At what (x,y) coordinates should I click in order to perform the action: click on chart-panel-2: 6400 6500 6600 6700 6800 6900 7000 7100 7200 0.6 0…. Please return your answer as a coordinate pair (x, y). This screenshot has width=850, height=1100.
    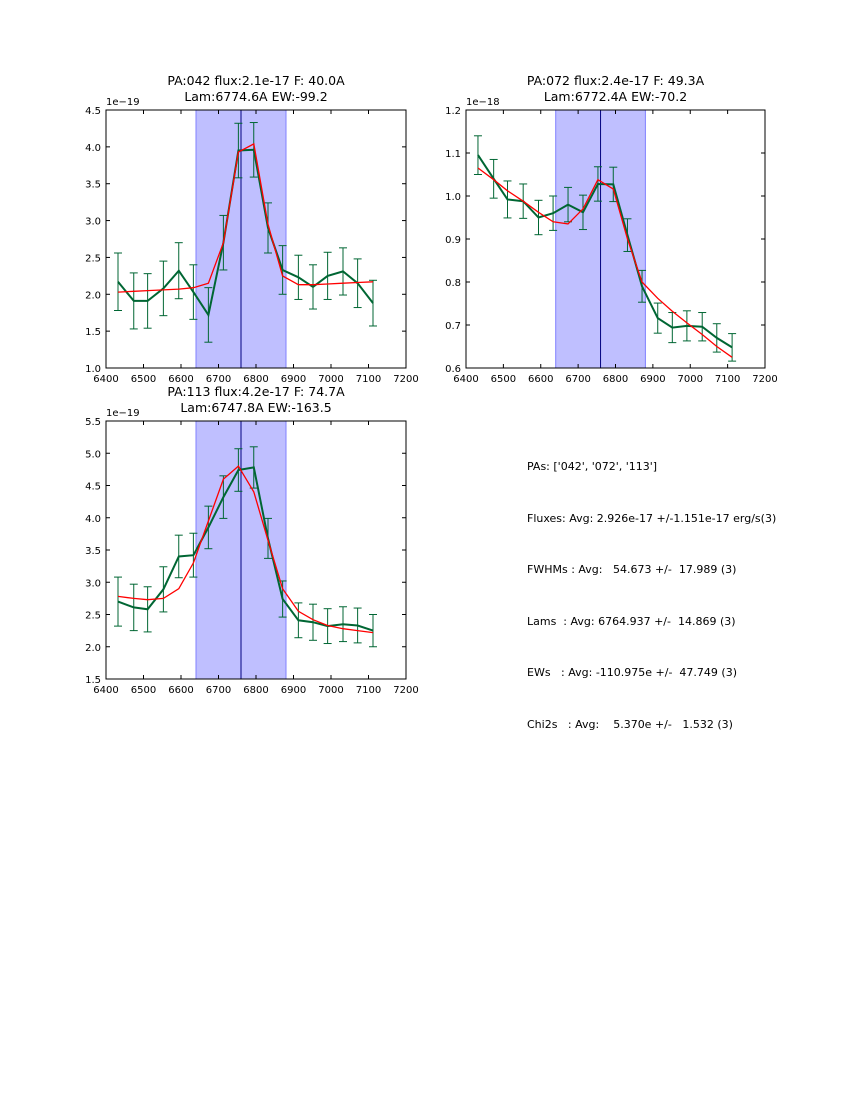
    Looking at the image, I should click on (611, 229).